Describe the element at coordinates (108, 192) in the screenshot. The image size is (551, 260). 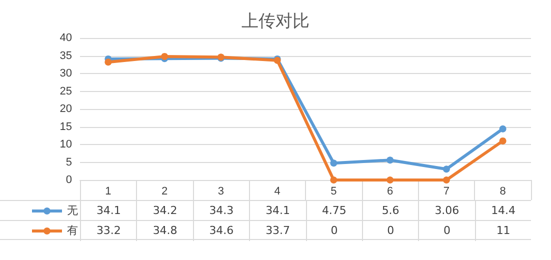
I see `x-tick-label: 1` at that location.